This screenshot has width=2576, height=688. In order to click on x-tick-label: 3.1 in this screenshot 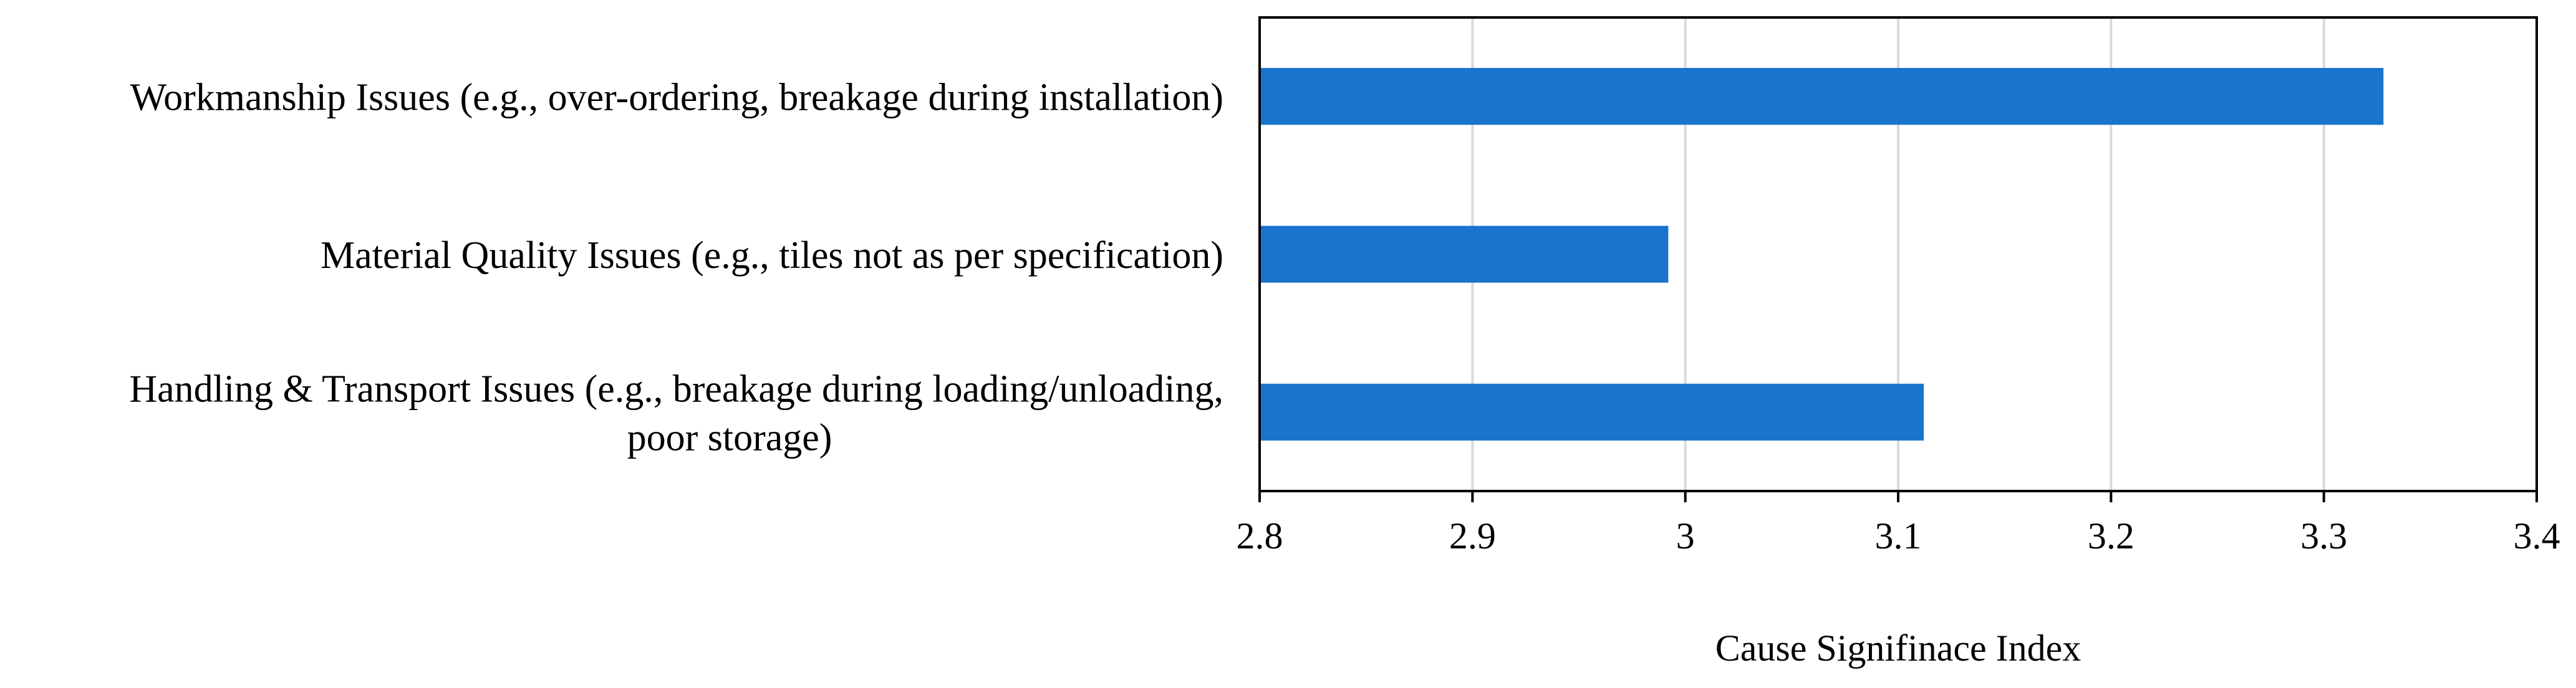, I will do `click(1898, 536)`.